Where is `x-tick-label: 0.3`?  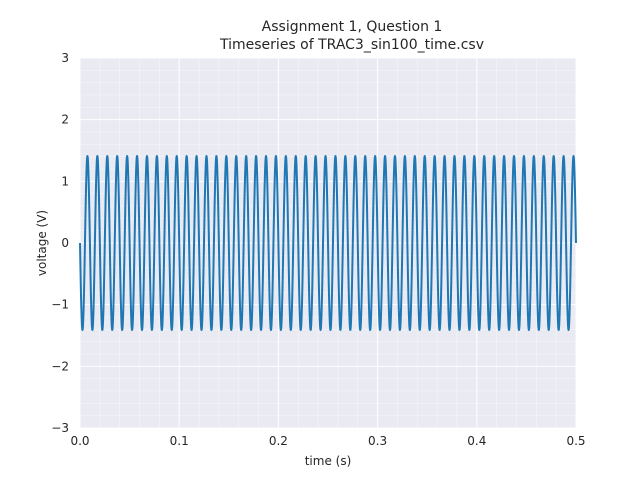
x-tick-label: 0.3 is located at coordinates (377, 441).